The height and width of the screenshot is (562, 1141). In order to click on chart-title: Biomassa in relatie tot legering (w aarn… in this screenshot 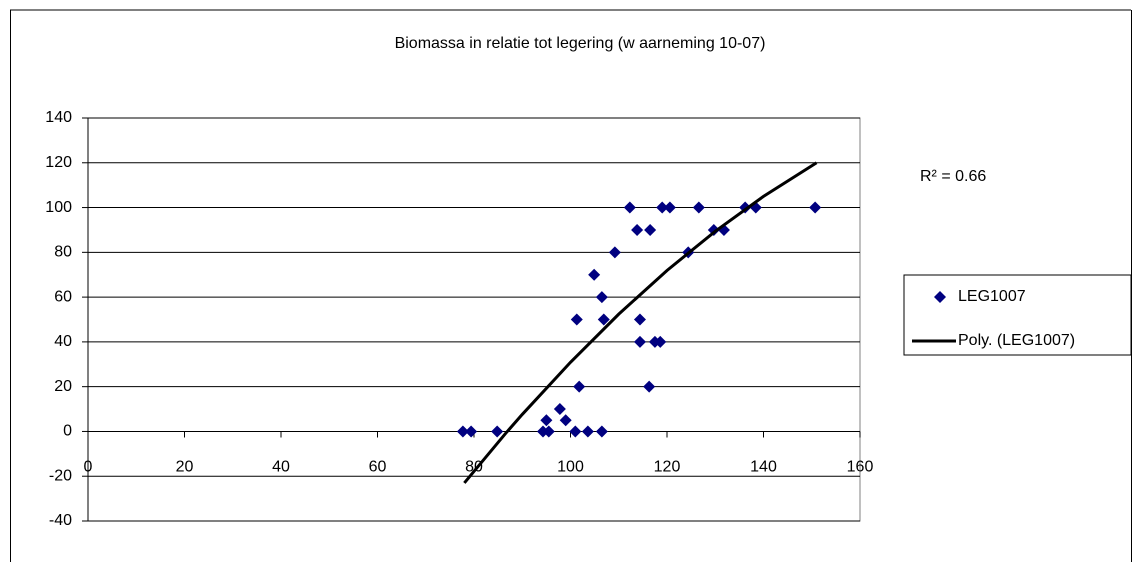, I will do `click(580, 43)`.